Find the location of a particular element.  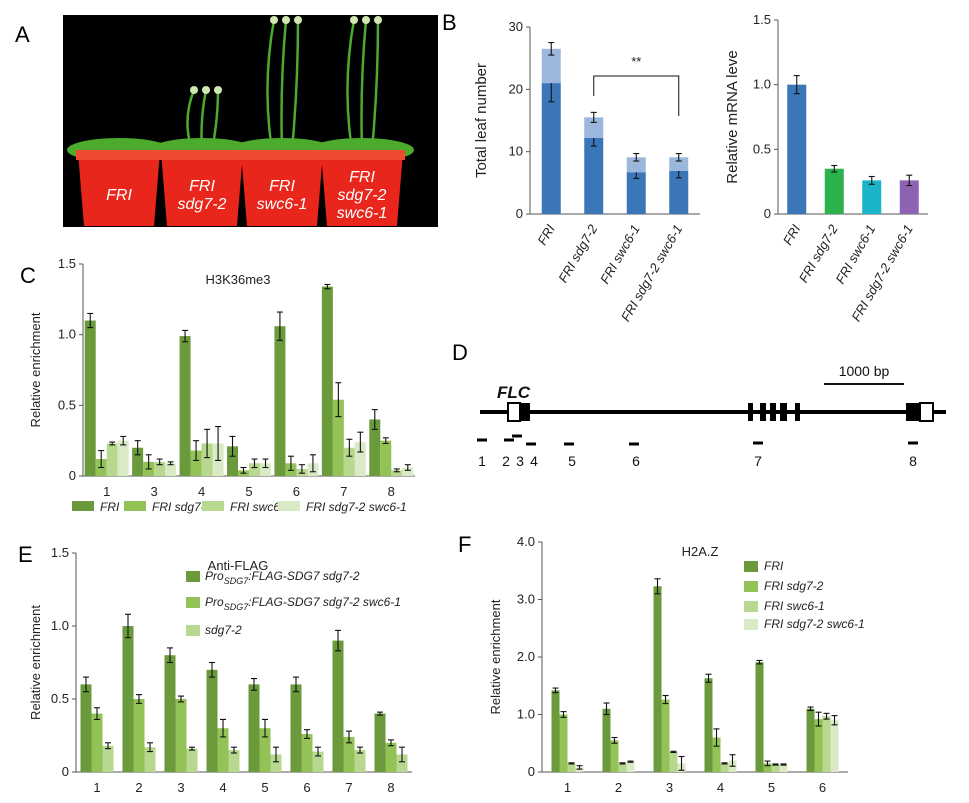

panel-letter-f: F is located at coordinates (464, 544).